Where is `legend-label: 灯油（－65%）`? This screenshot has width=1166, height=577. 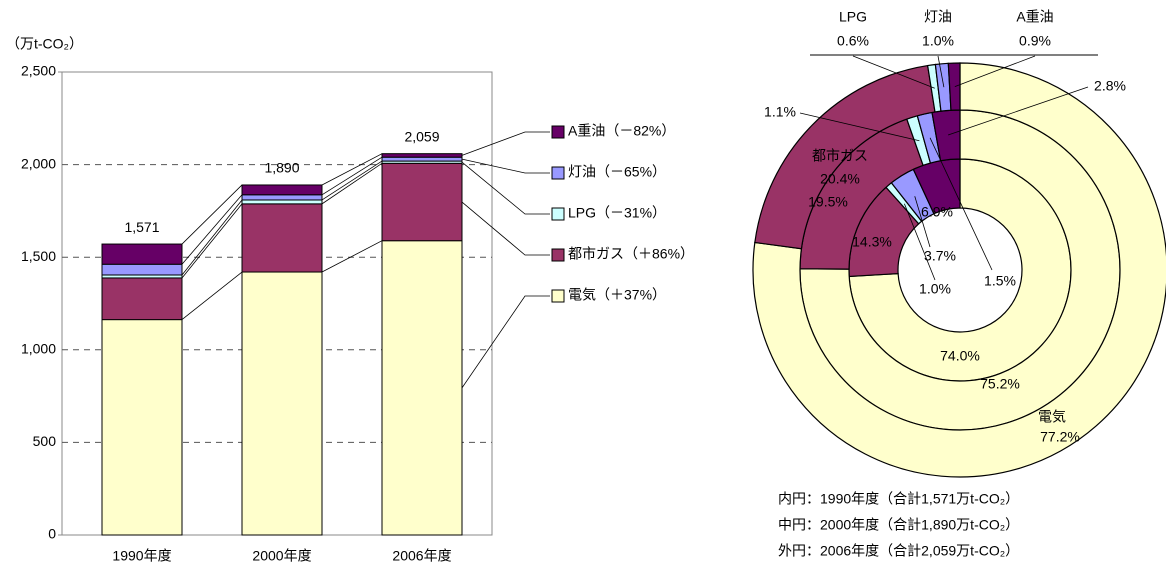 legend-label: 灯油（－65%） is located at coordinates (617, 172).